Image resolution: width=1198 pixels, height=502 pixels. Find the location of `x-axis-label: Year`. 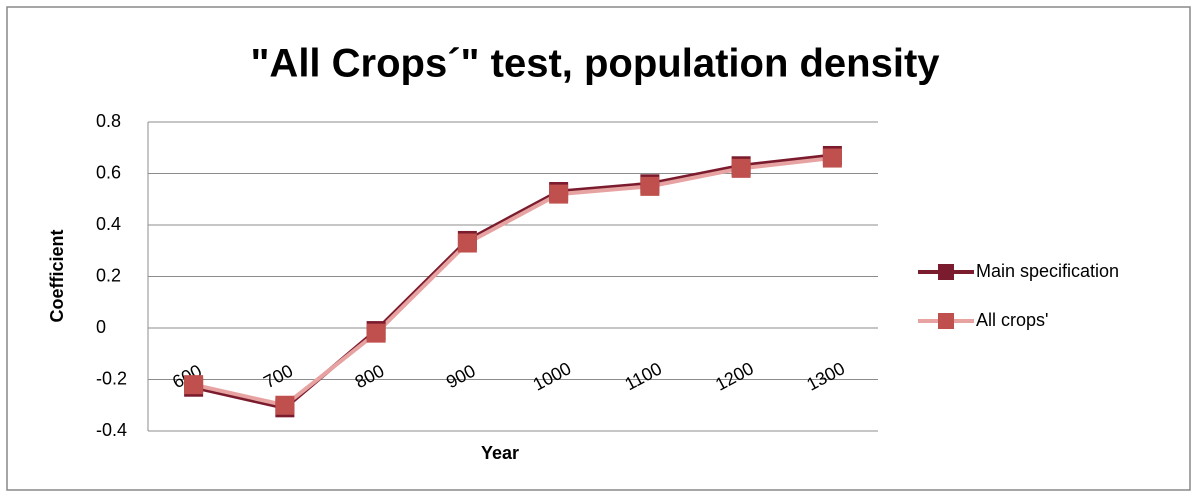

x-axis-label: Year is located at coordinates (500, 453).